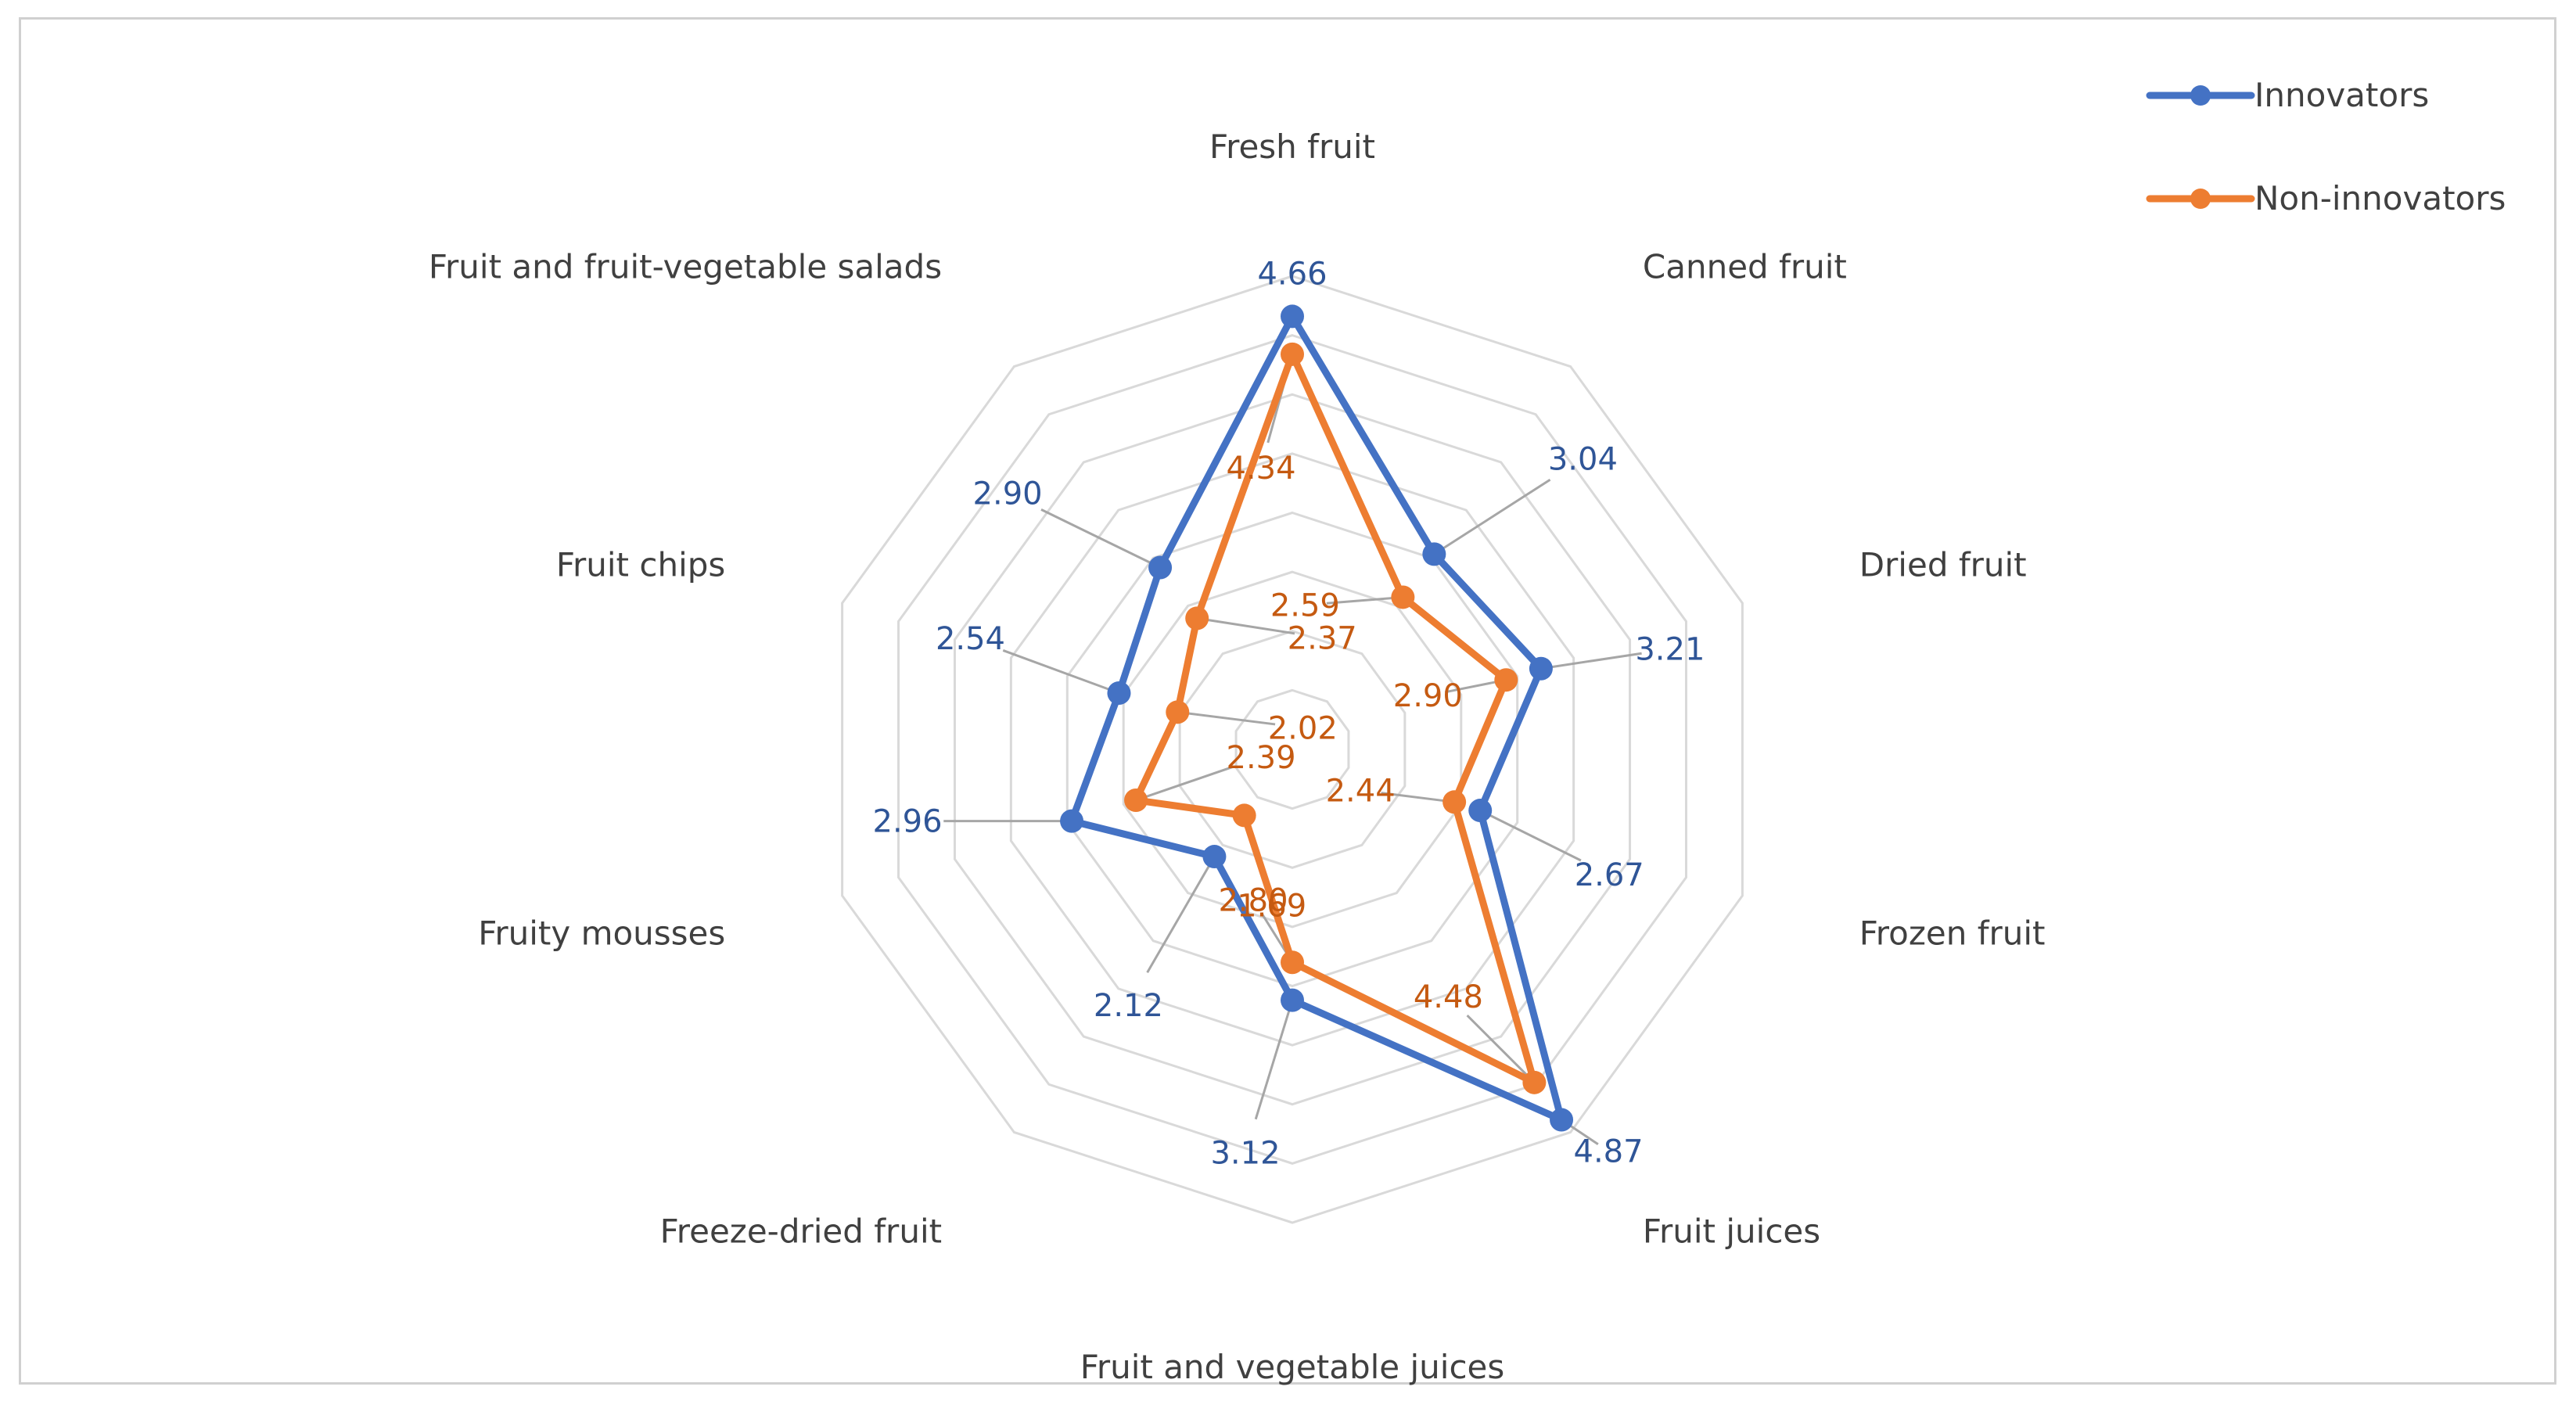  Describe the element at coordinates (1008, 494) in the screenshot. I see `value-label-innovators-9: 2.90` at that location.